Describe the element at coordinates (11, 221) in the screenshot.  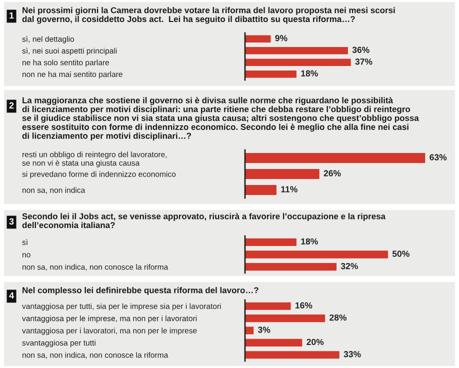
I see `text: 3` at that location.